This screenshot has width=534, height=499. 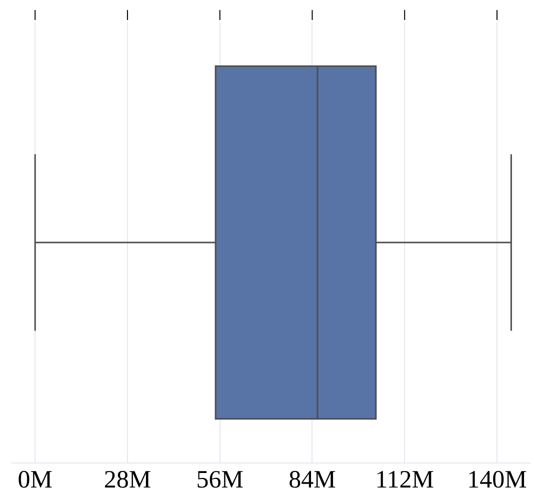 What do you see at coordinates (220, 480) in the screenshot?
I see `x-tick-label: 56M` at bounding box center [220, 480].